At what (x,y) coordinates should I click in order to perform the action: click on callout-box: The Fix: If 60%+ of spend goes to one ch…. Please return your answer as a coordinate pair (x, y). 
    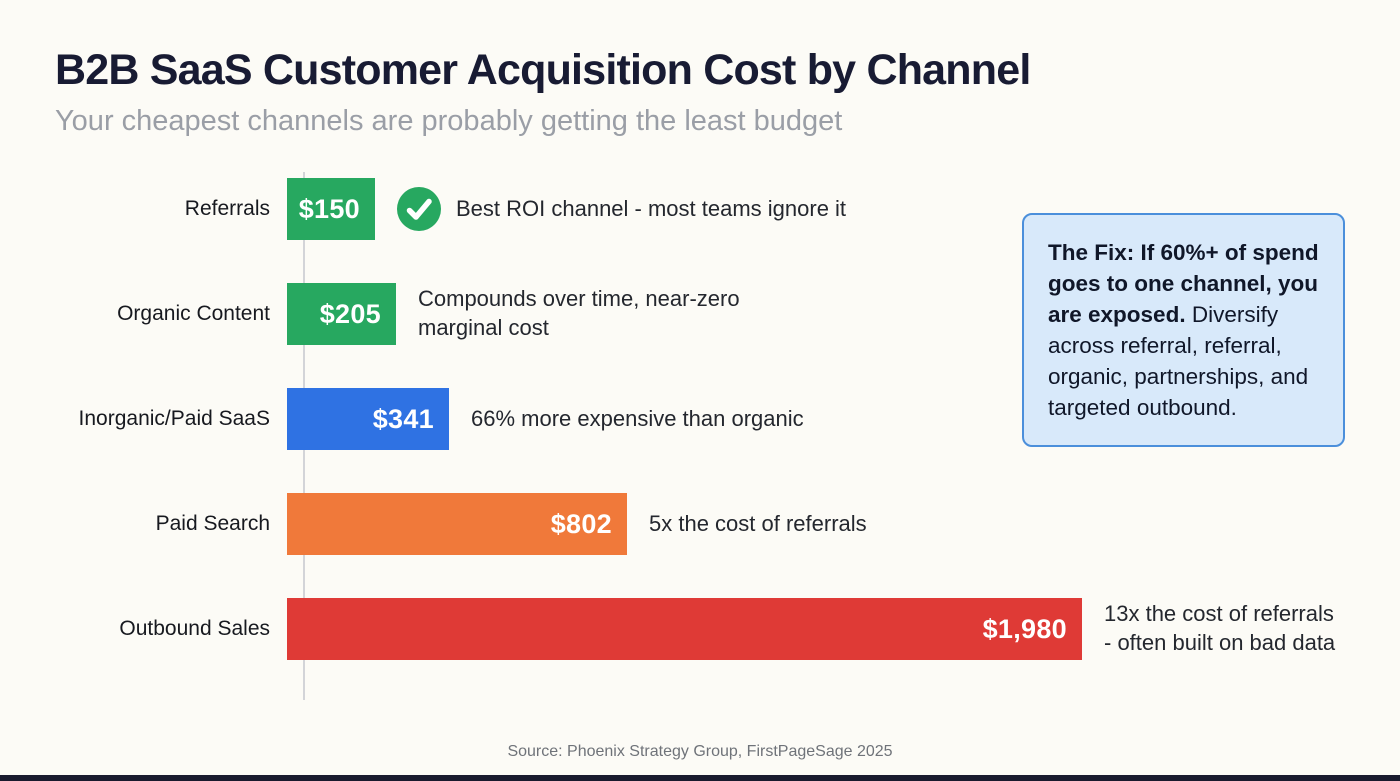
    Looking at the image, I should click on (1183, 330).